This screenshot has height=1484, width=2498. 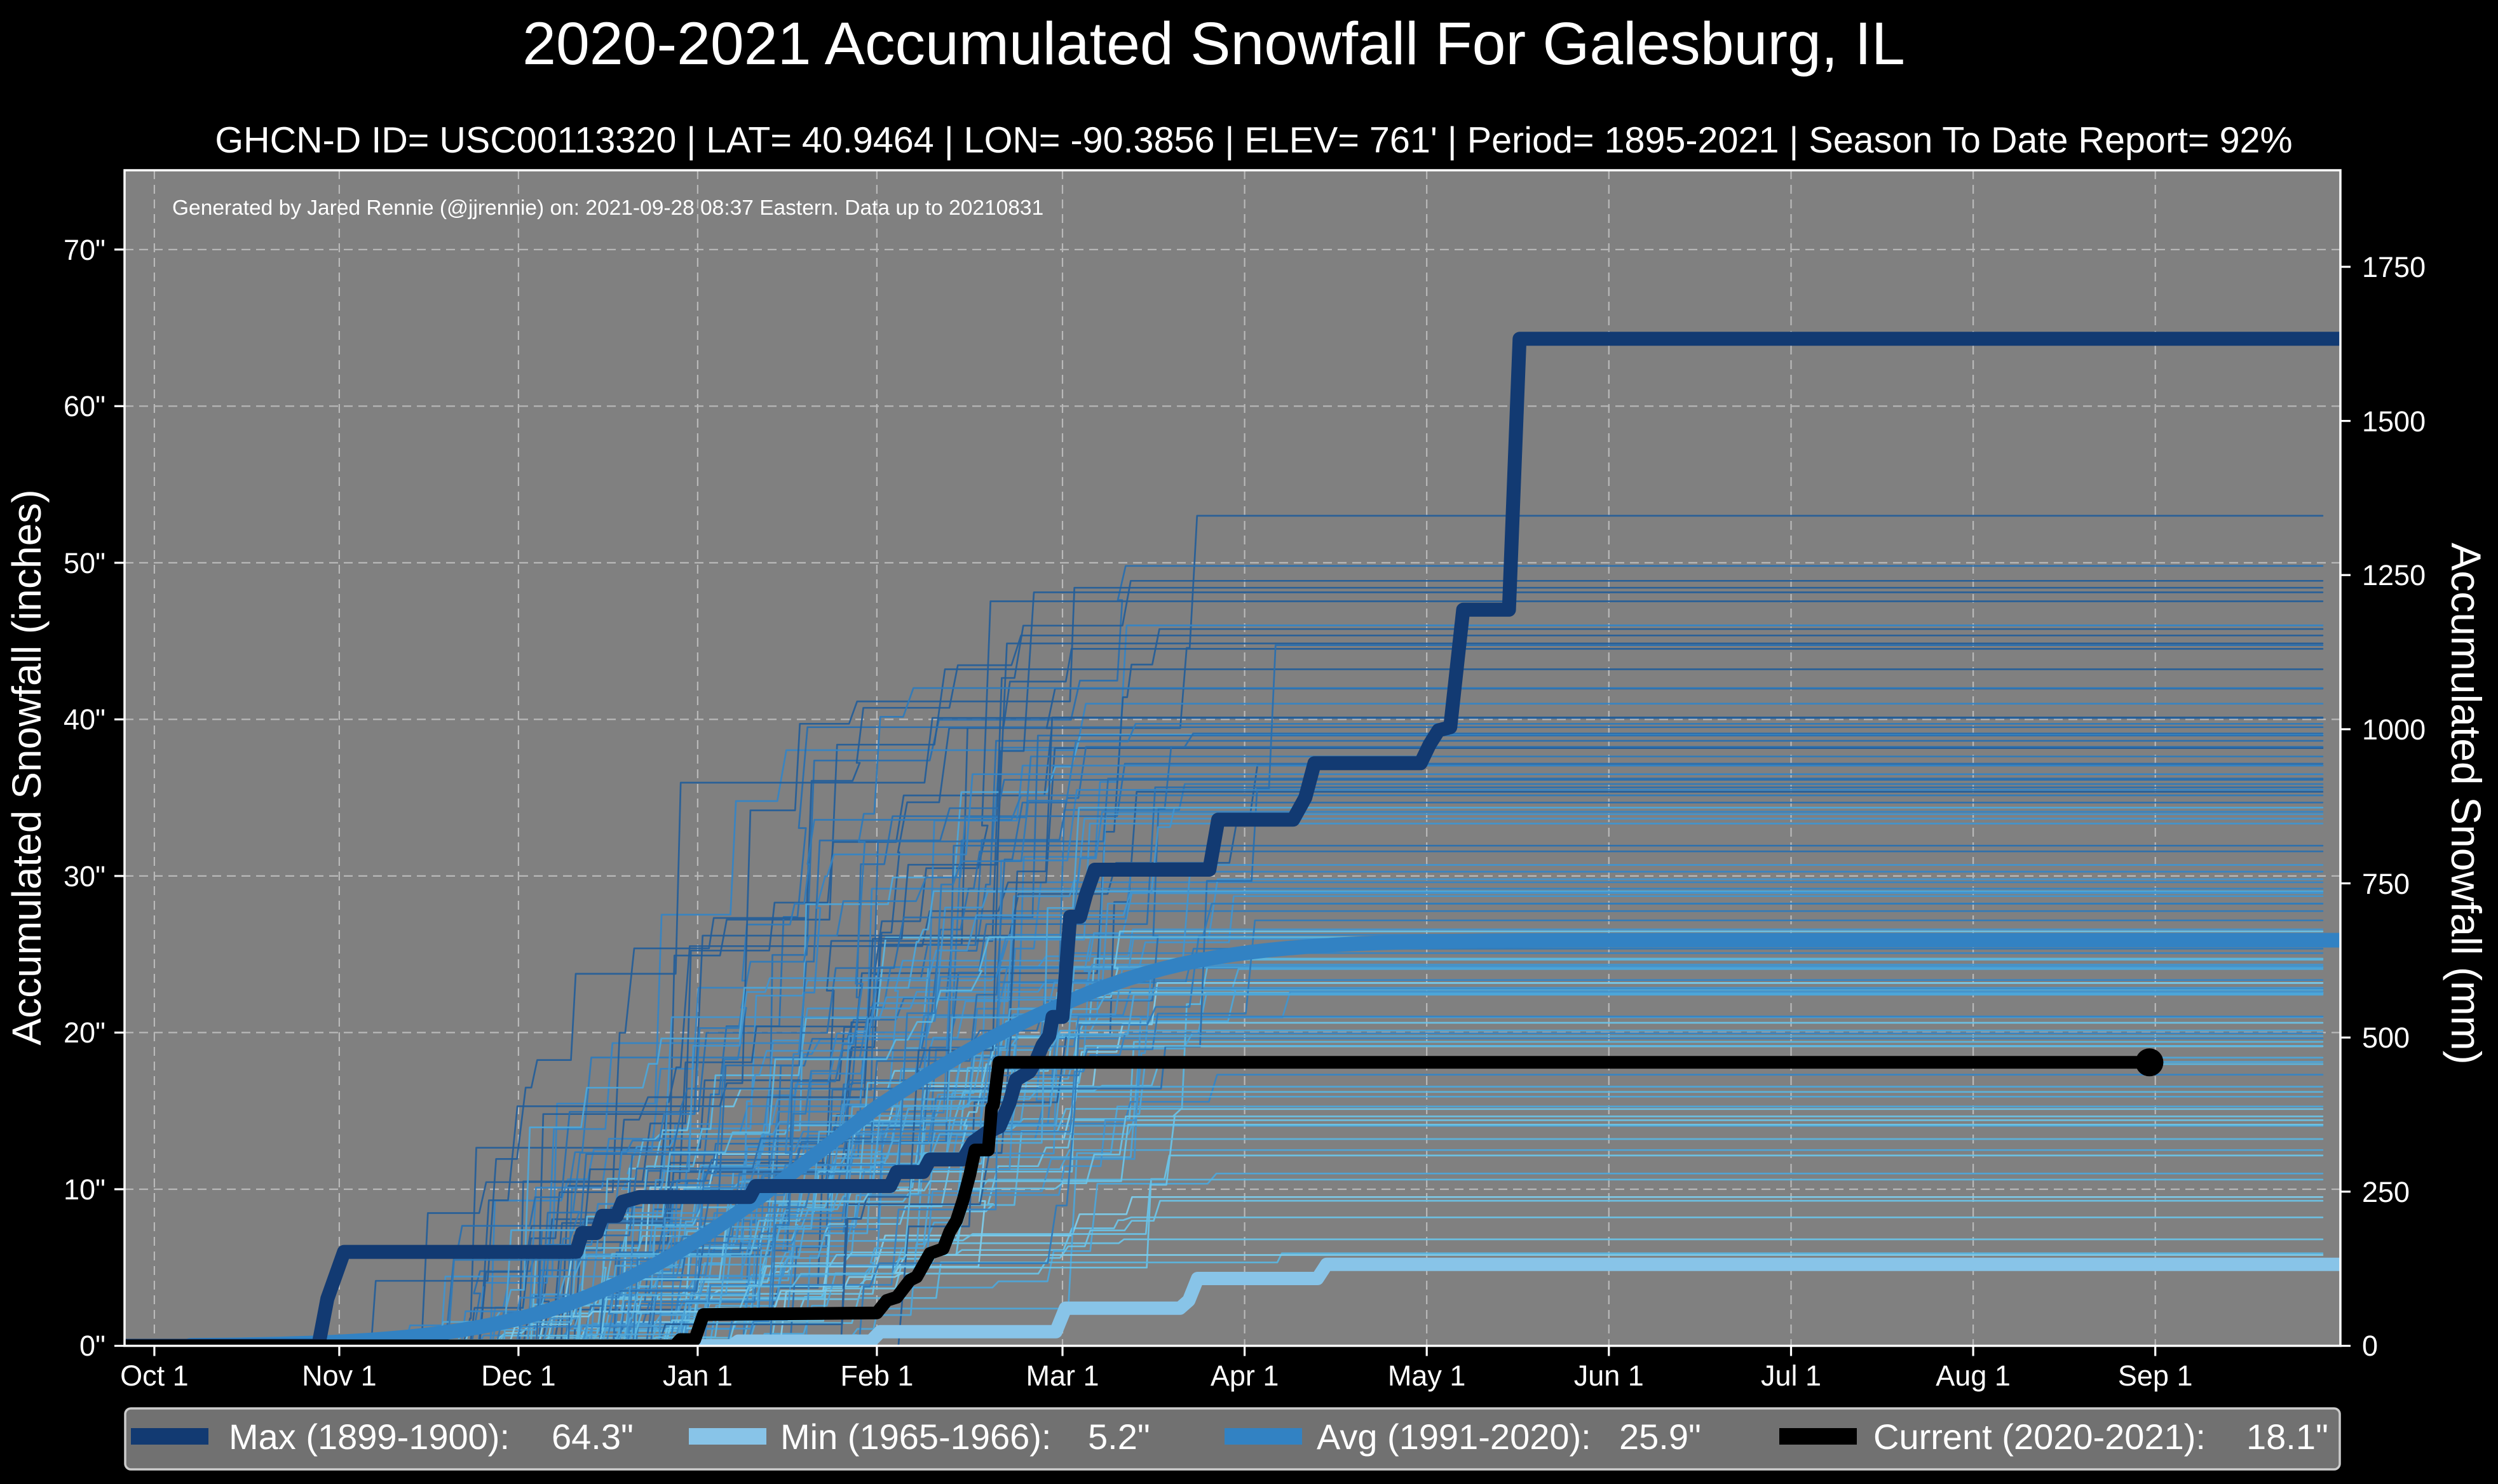 What do you see at coordinates (27, 767) in the screenshot?
I see `svg-text: Accumulated Snowfall (inches)` at bounding box center [27, 767].